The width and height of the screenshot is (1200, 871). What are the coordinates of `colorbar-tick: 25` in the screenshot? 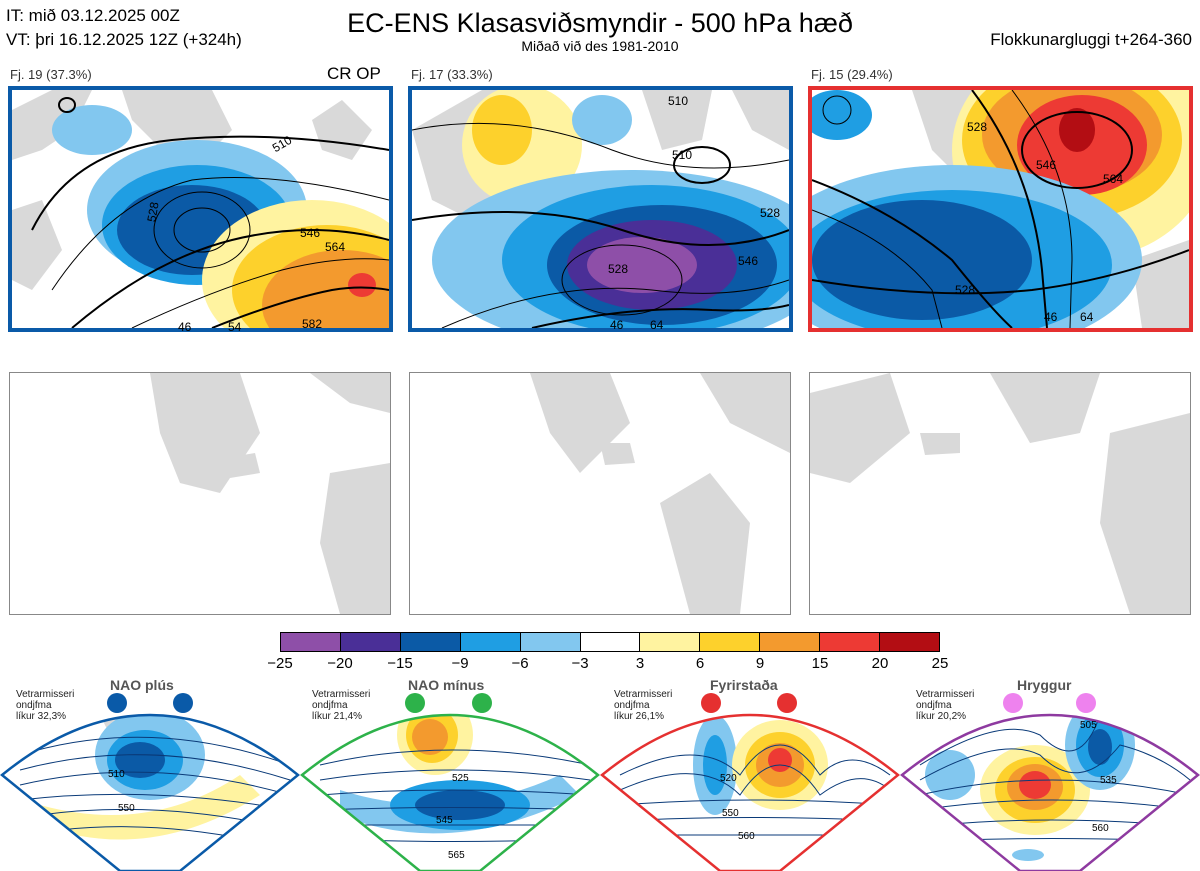 It's located at (940, 663).